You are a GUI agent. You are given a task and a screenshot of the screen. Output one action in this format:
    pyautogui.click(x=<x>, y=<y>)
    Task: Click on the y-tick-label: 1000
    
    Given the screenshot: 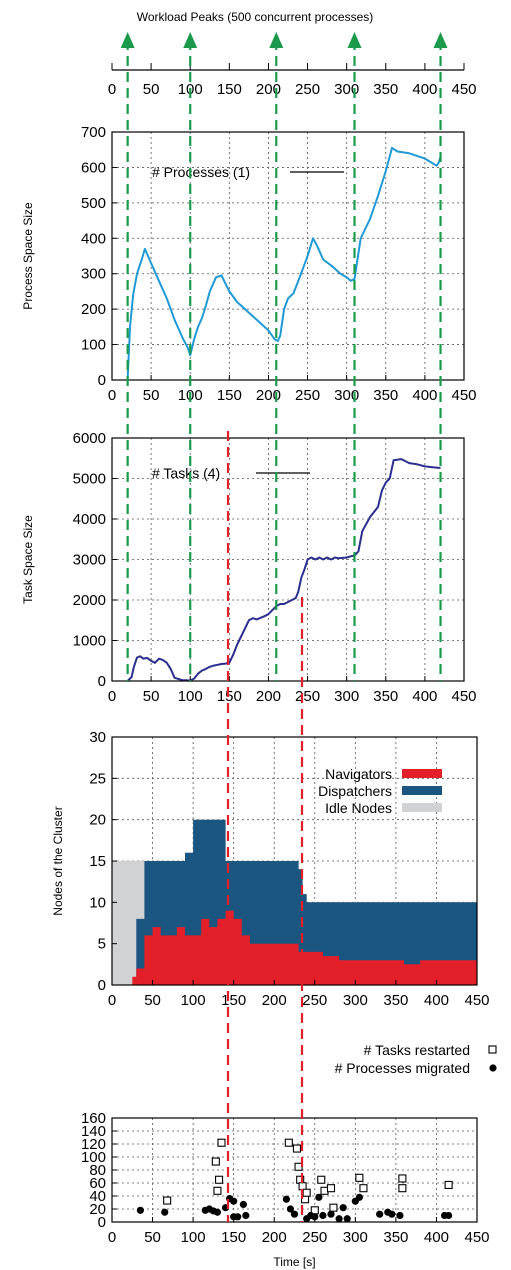 What is the action you would take?
    pyautogui.click(x=89, y=641)
    